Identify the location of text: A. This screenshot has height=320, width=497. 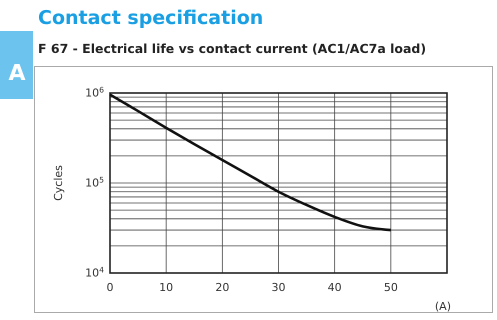
(17, 73).